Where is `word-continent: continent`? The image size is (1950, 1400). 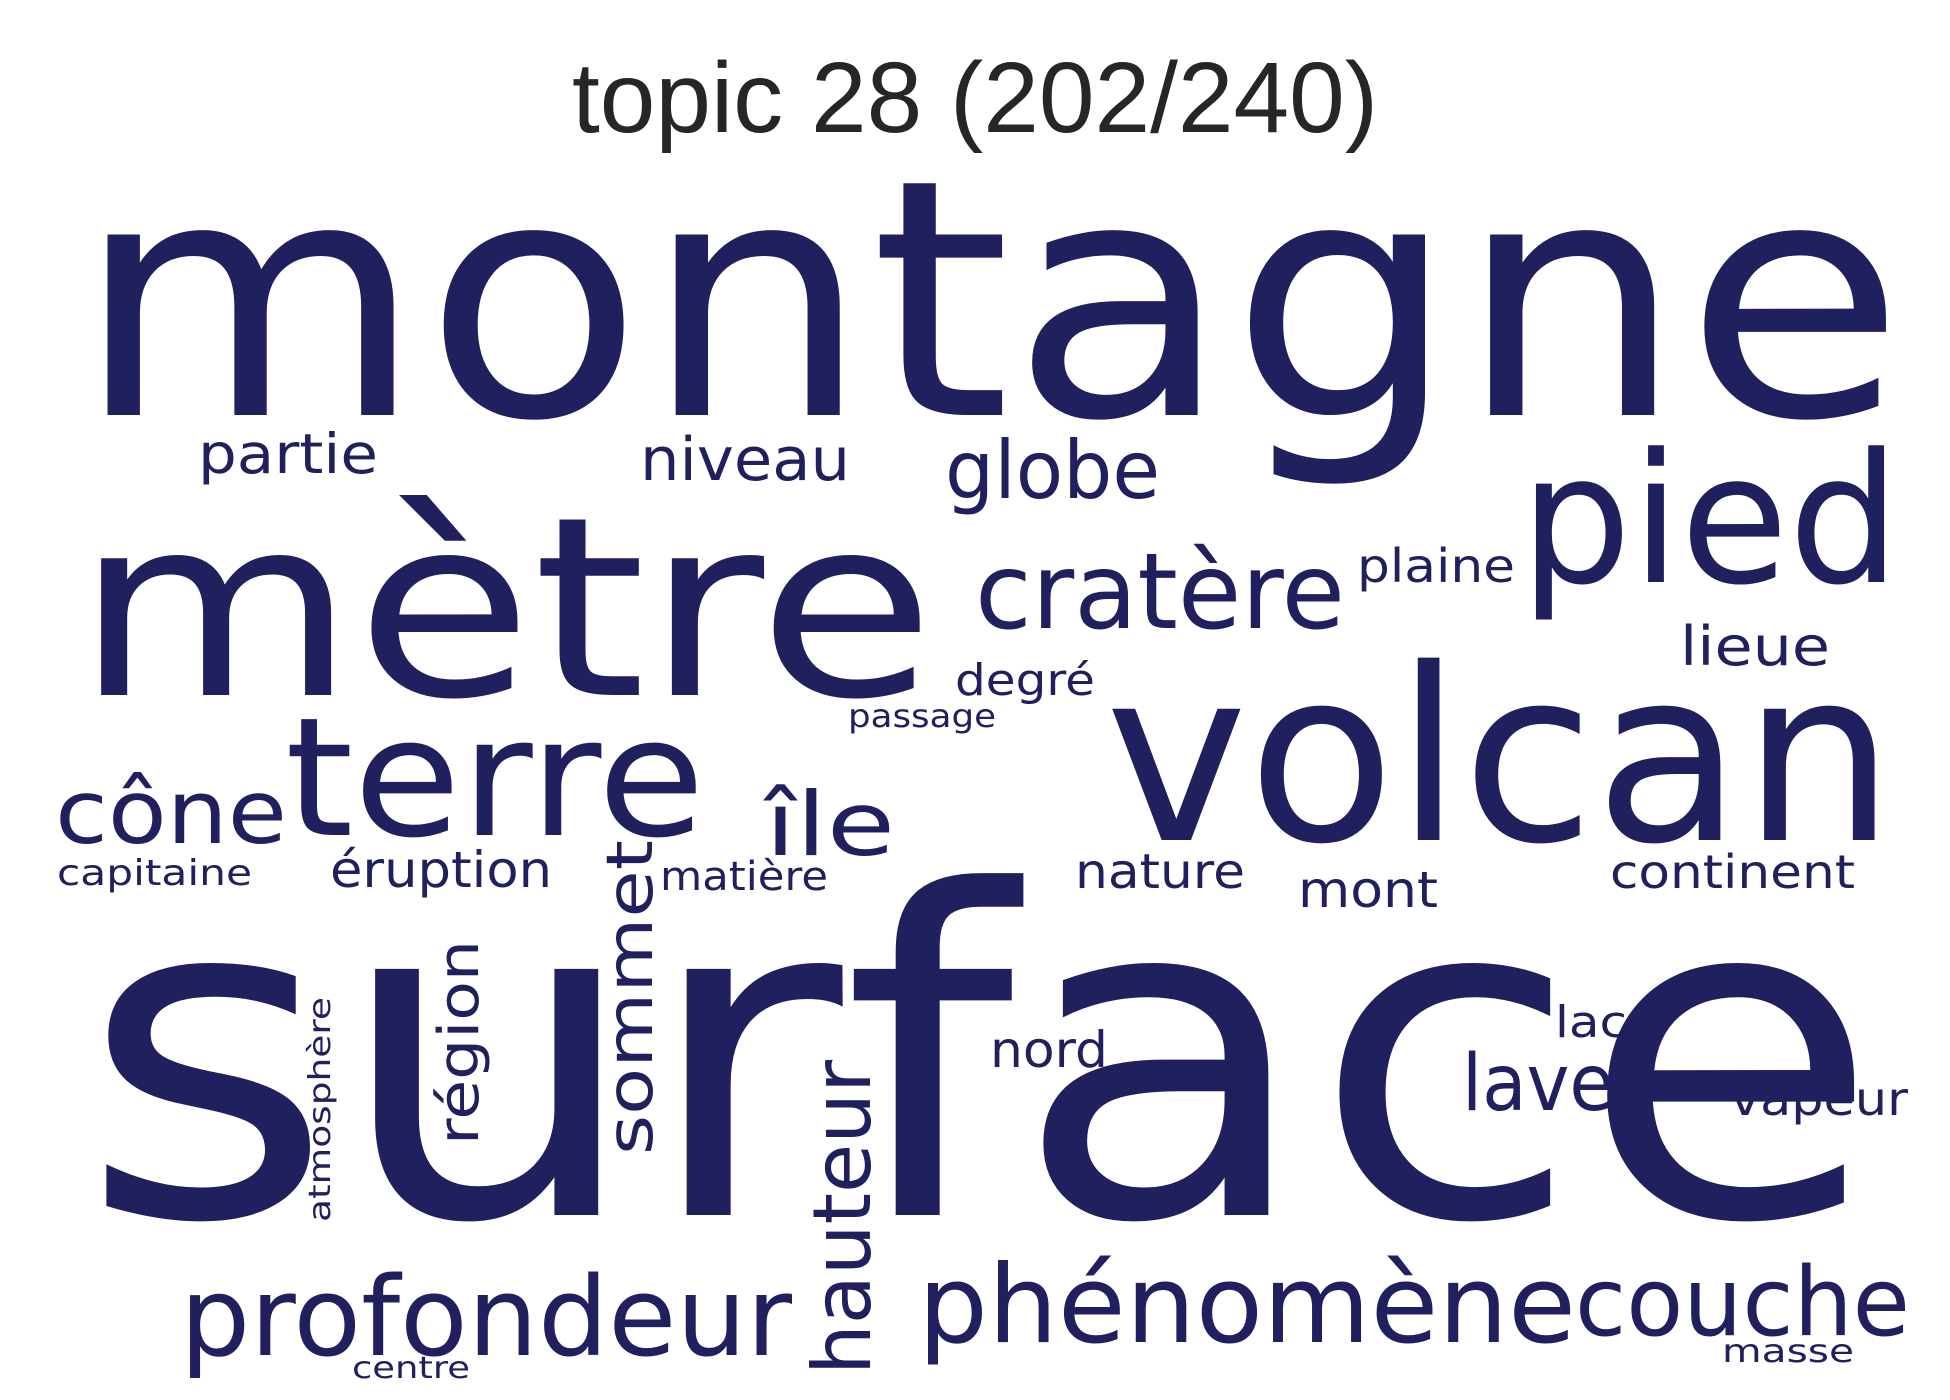
word-continent: continent is located at coordinates (1732, 872).